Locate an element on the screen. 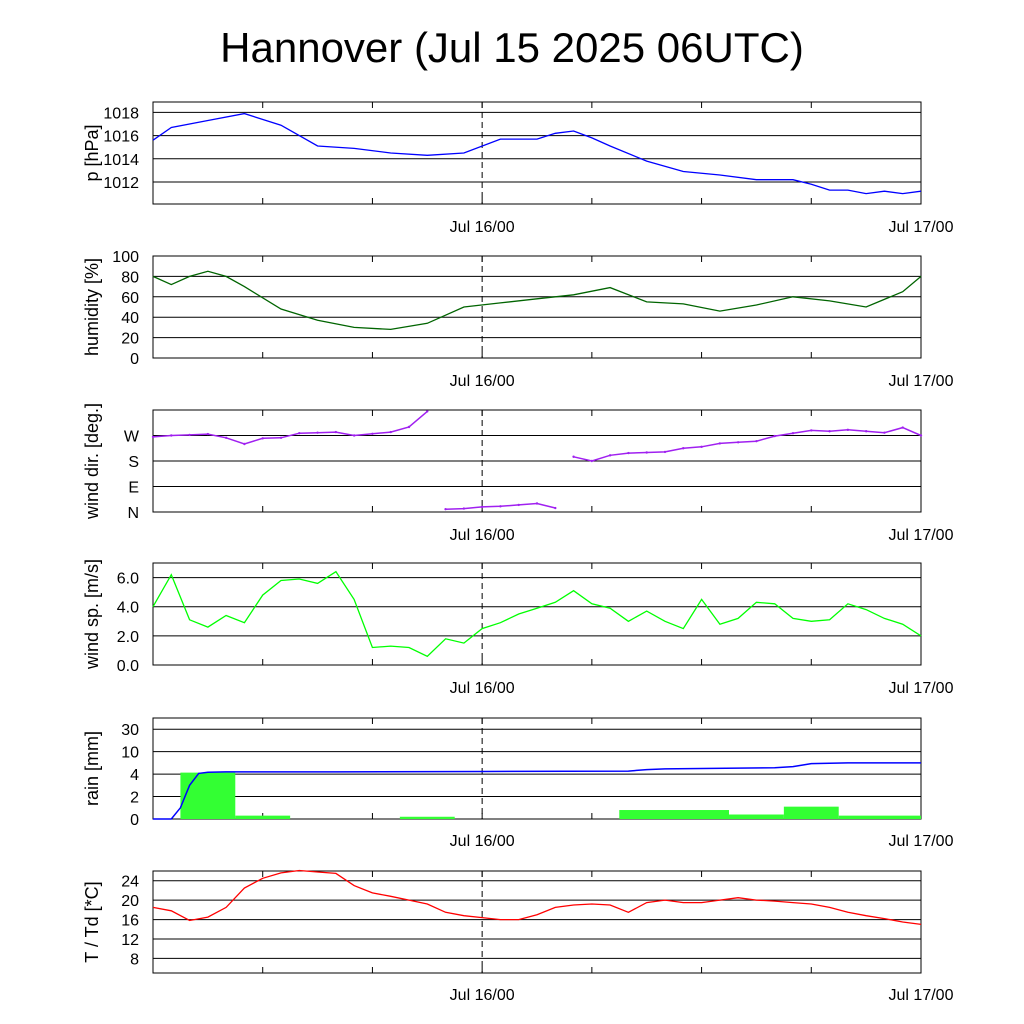 The height and width of the screenshot is (1024, 1024). panel-5: 0 2 4 10 30 Jul 16/00 Jul 17/00 rain [mm] is located at coordinates (518, 783).